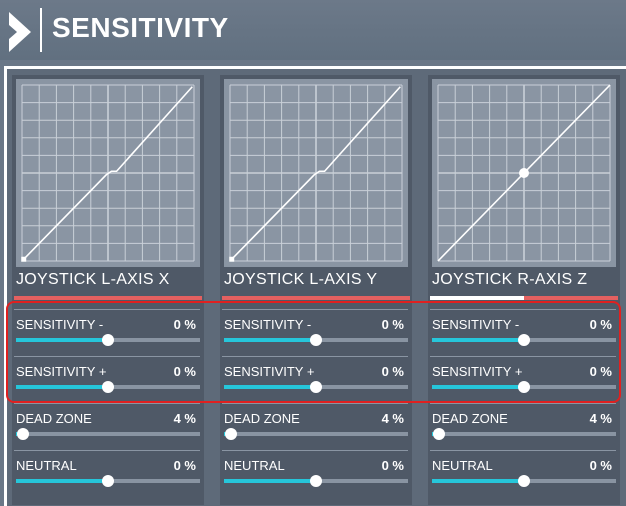  Describe the element at coordinates (41, 30) in the screenshot. I see `header-divider` at that location.